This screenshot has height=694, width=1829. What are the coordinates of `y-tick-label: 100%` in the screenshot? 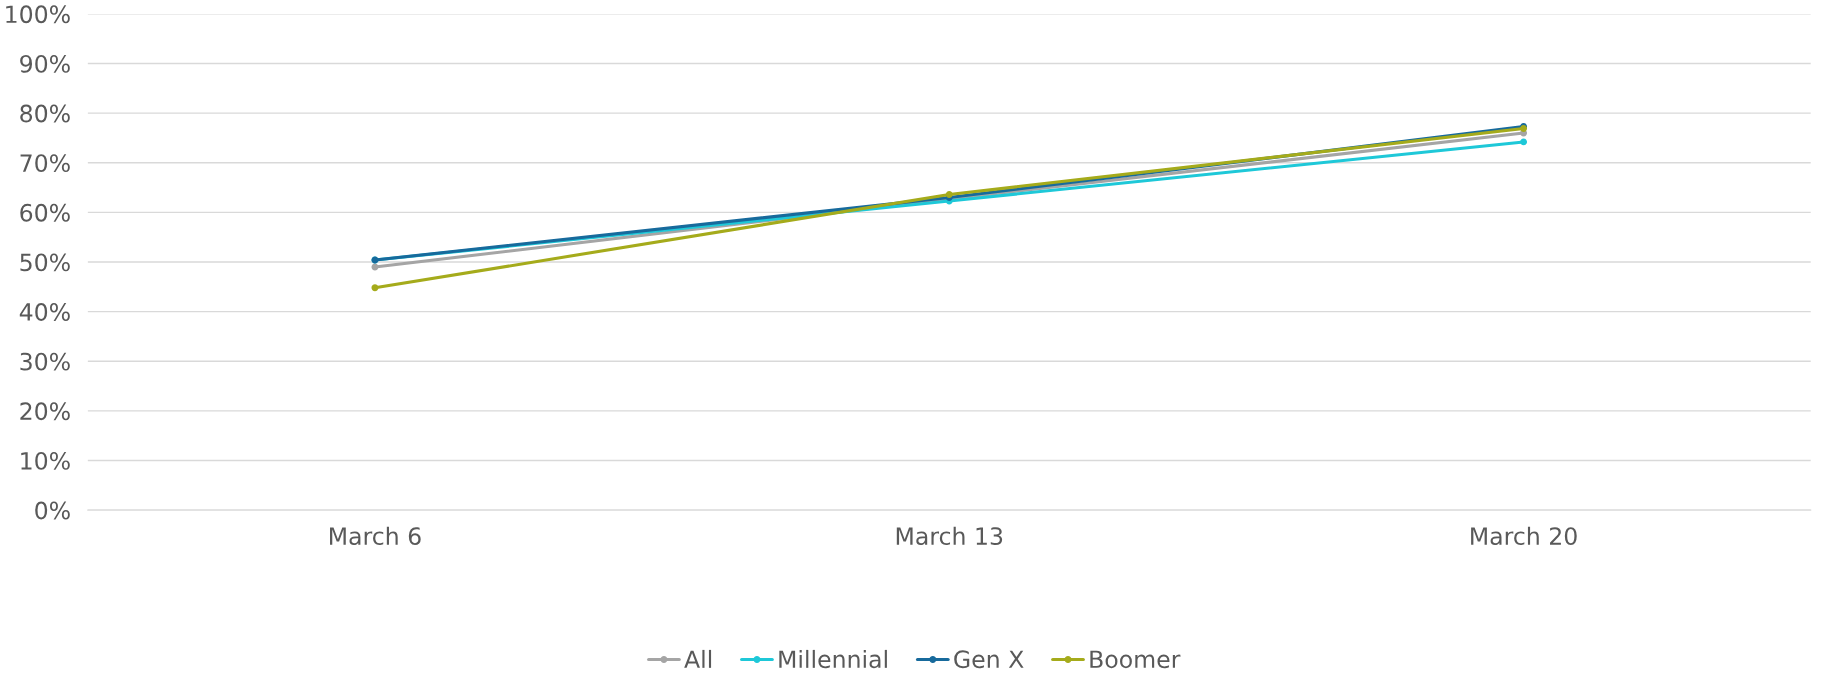 It's located at (38, 14).